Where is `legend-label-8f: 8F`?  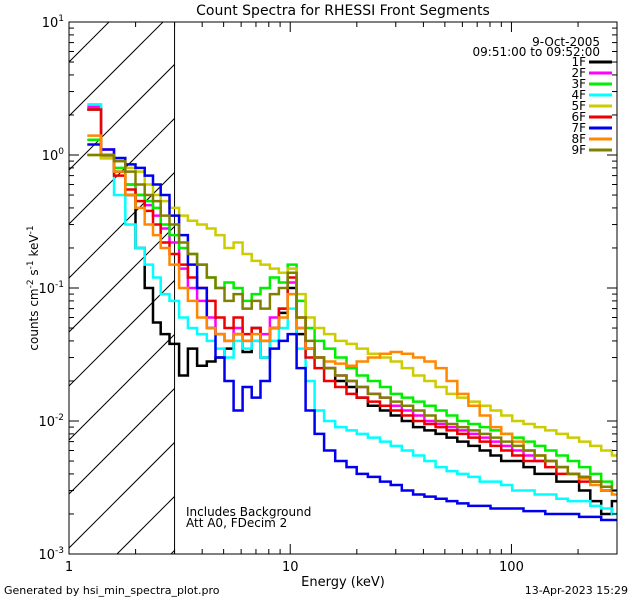
legend-label-8f: 8F is located at coordinates (578, 139).